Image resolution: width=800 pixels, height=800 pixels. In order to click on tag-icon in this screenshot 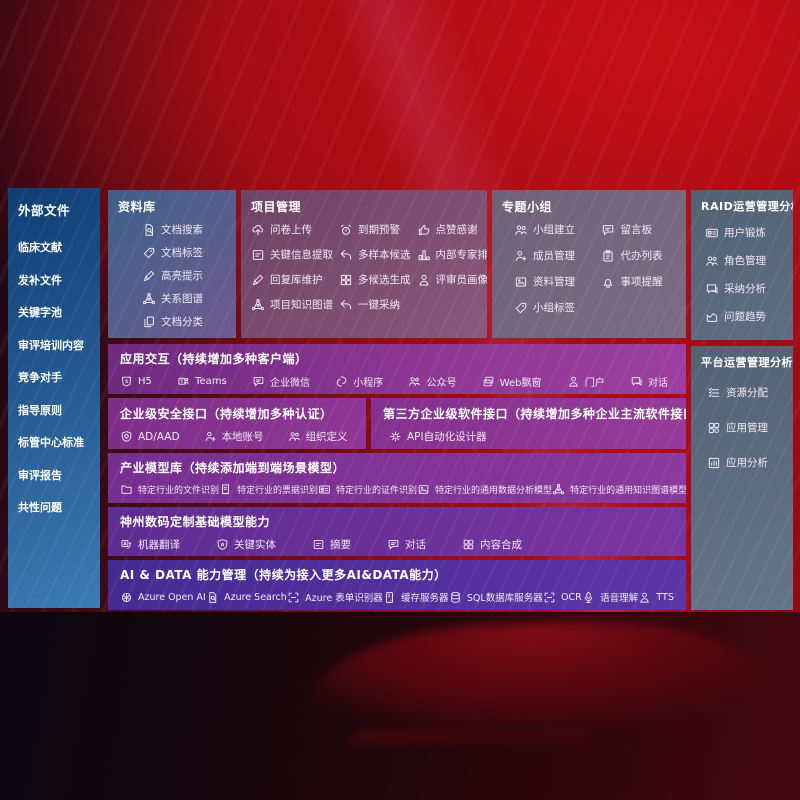, I will do `click(149, 253)`.